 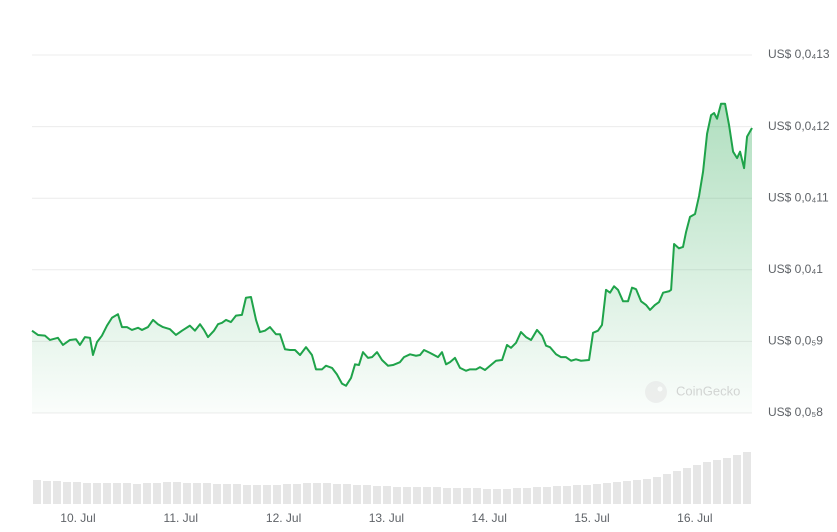 I want to click on x-tick-label: 12. Jul, so click(x=283, y=518).